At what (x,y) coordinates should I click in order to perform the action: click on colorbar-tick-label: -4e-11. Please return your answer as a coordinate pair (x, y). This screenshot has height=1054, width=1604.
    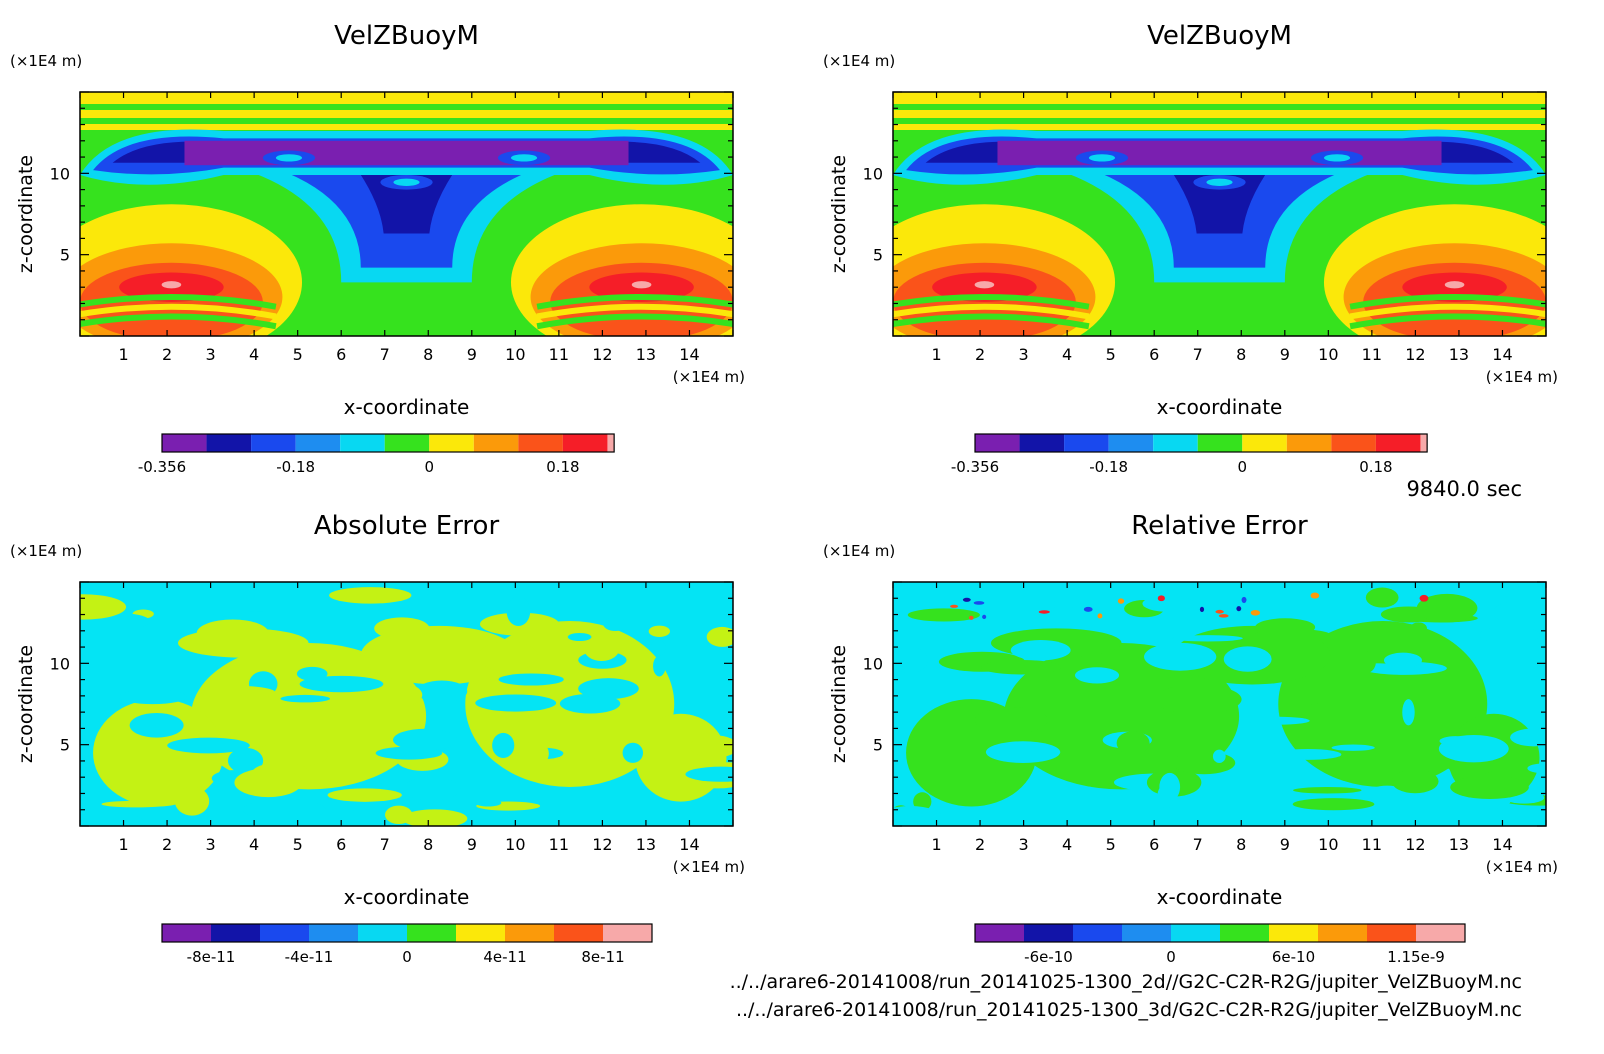
    Looking at the image, I should click on (309, 957).